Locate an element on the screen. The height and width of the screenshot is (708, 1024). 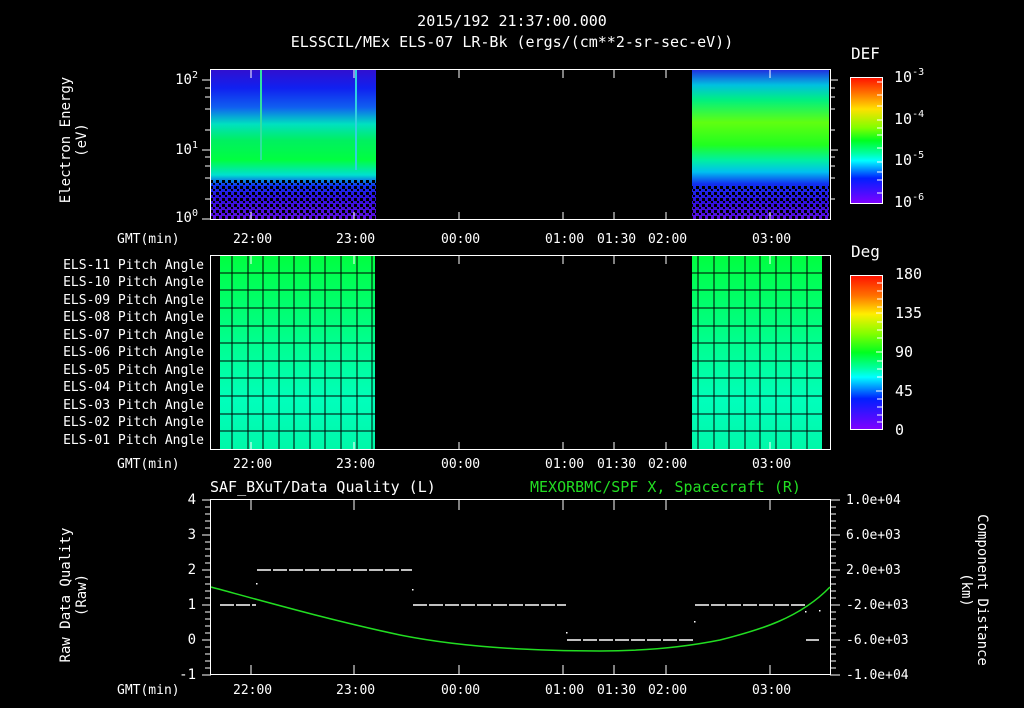
deg-tick: 45 is located at coordinates (904, 391).